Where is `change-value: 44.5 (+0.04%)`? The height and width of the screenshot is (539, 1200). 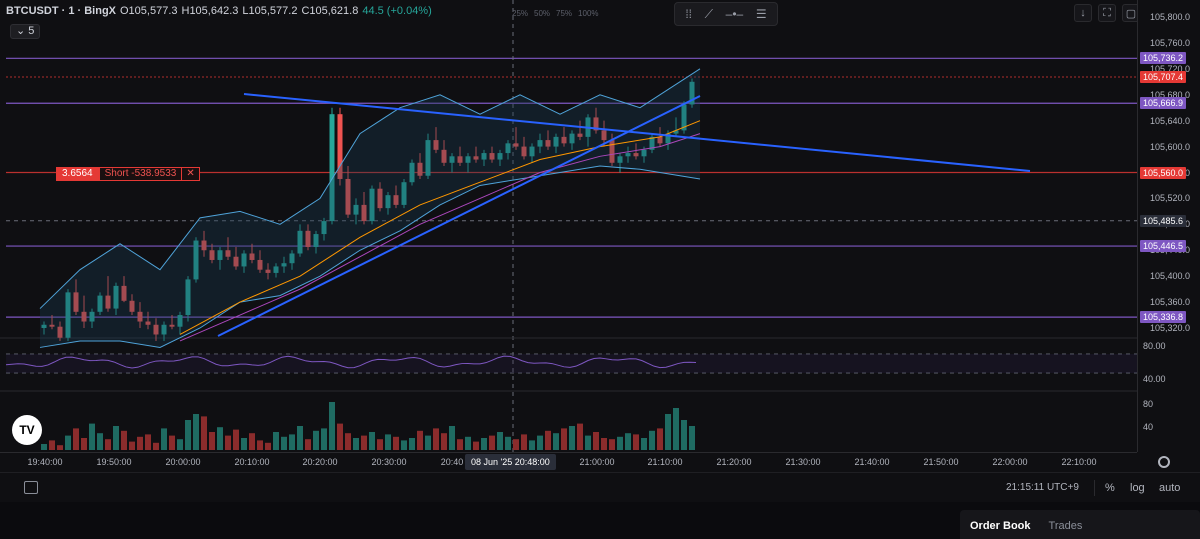 change-value: 44.5 (+0.04%) is located at coordinates (397, 11).